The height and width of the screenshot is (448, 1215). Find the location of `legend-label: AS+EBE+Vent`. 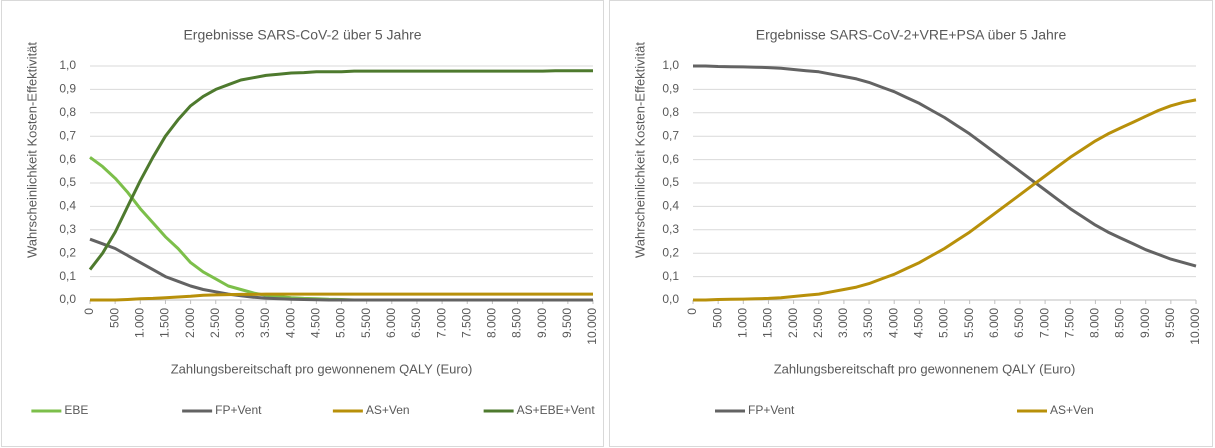

legend-label: AS+EBE+Vent is located at coordinates (556, 410).